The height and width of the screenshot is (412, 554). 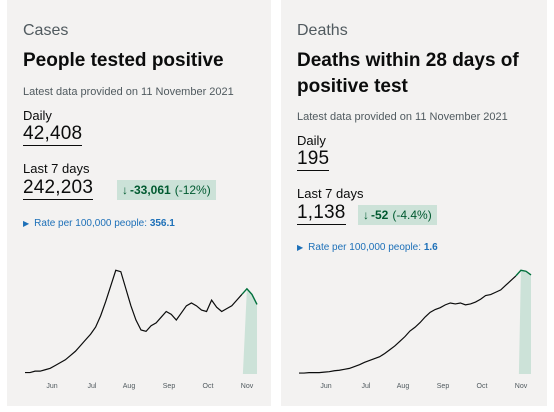 What do you see at coordinates (208, 386) in the screenshot?
I see `cases-x-tick-label: Oct` at bounding box center [208, 386].